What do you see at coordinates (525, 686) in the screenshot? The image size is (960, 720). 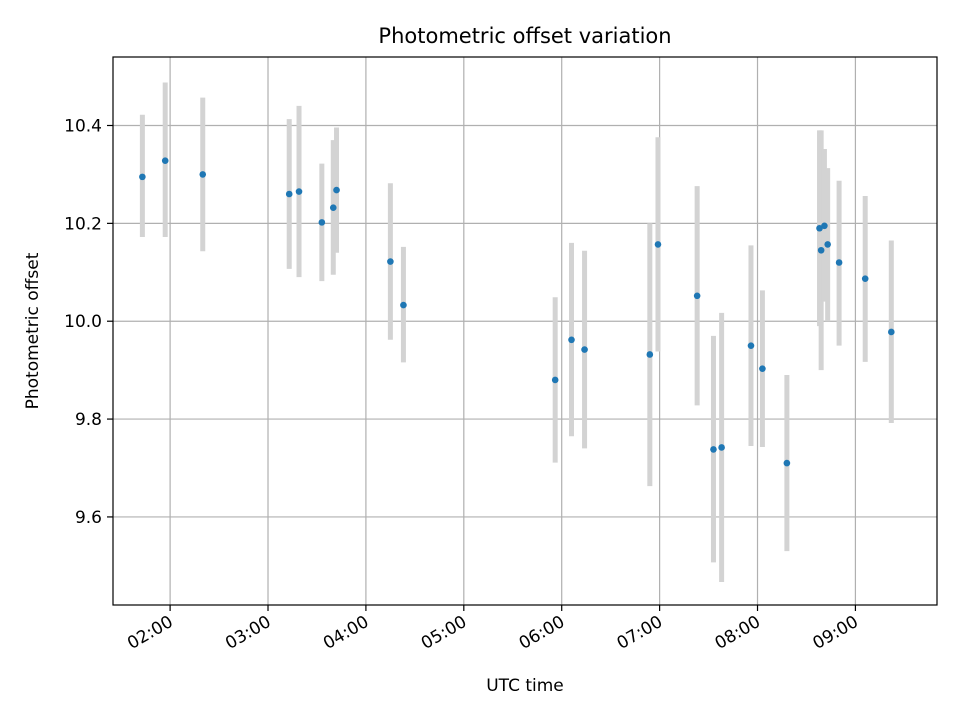 I see `x-axis-label: UTC time` at bounding box center [525, 686].